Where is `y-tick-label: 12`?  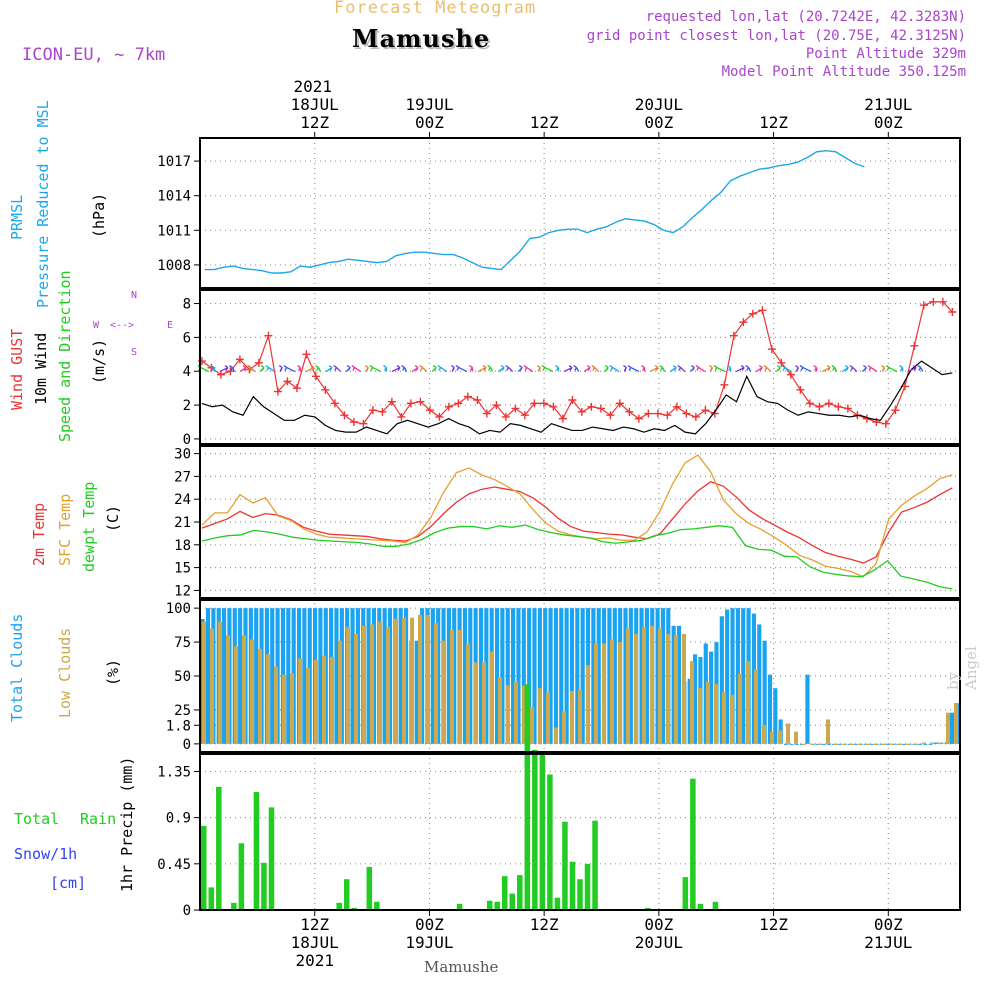 y-tick-label: 12 is located at coordinates (182, 591).